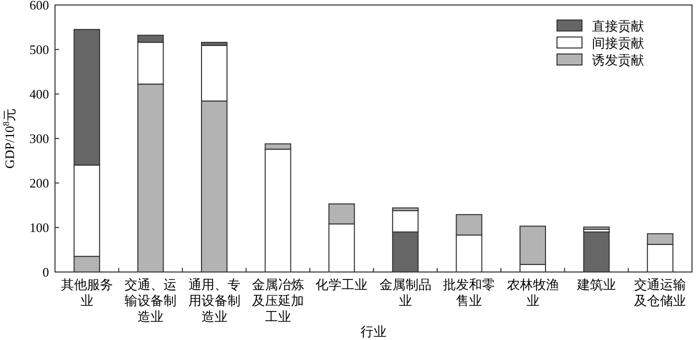 The width and height of the screenshot is (700, 340). What do you see at coordinates (45, 272) in the screenshot?
I see `y-tick-label: 0` at bounding box center [45, 272].